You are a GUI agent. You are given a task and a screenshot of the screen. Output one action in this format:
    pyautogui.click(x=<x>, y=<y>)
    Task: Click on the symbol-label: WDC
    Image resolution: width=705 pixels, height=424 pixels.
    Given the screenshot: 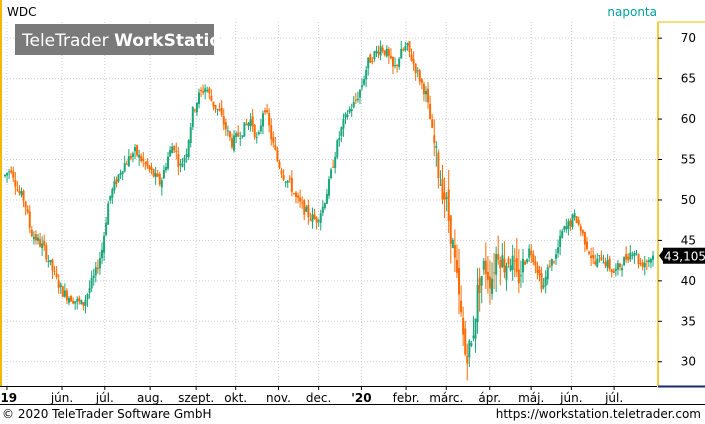 What is the action you would take?
    pyautogui.click(x=21, y=12)
    